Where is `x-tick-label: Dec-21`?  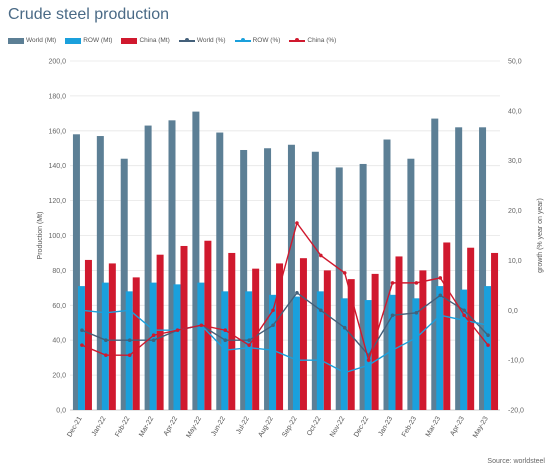 x-tick-label: Dec-21 is located at coordinates (74, 426).